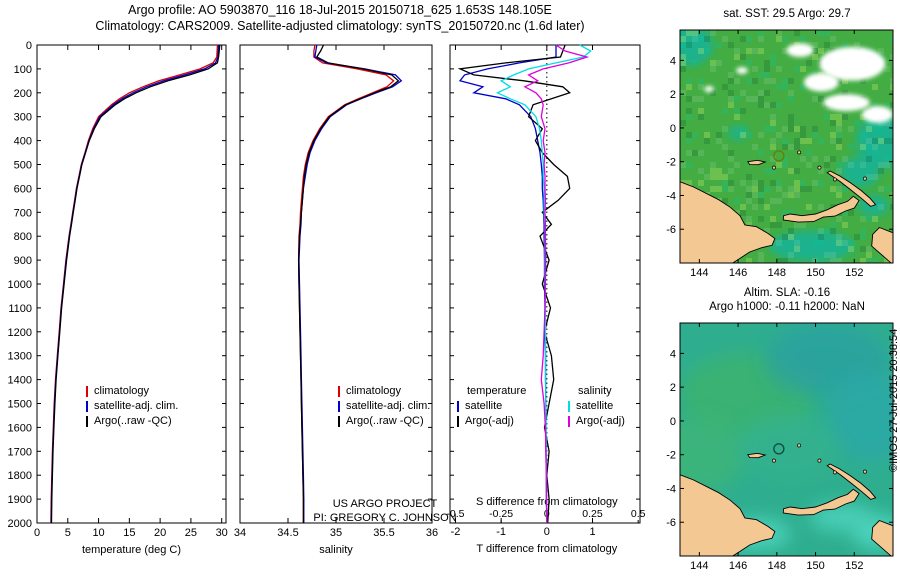  I want to click on svg-text: 700, so click(23, 213).